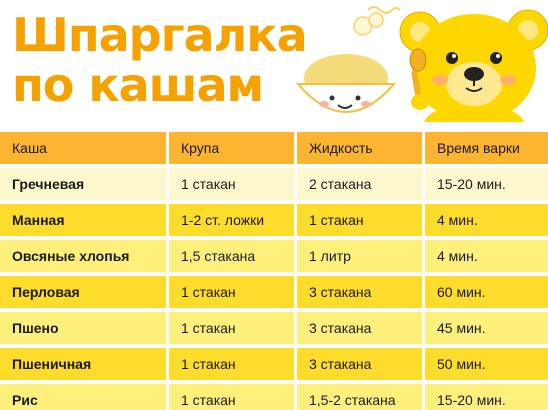 The width and height of the screenshot is (548, 410). Describe the element at coordinates (485, 328) in the screenshot. I see `cell-cooking-time: 45 мин.` at that location.